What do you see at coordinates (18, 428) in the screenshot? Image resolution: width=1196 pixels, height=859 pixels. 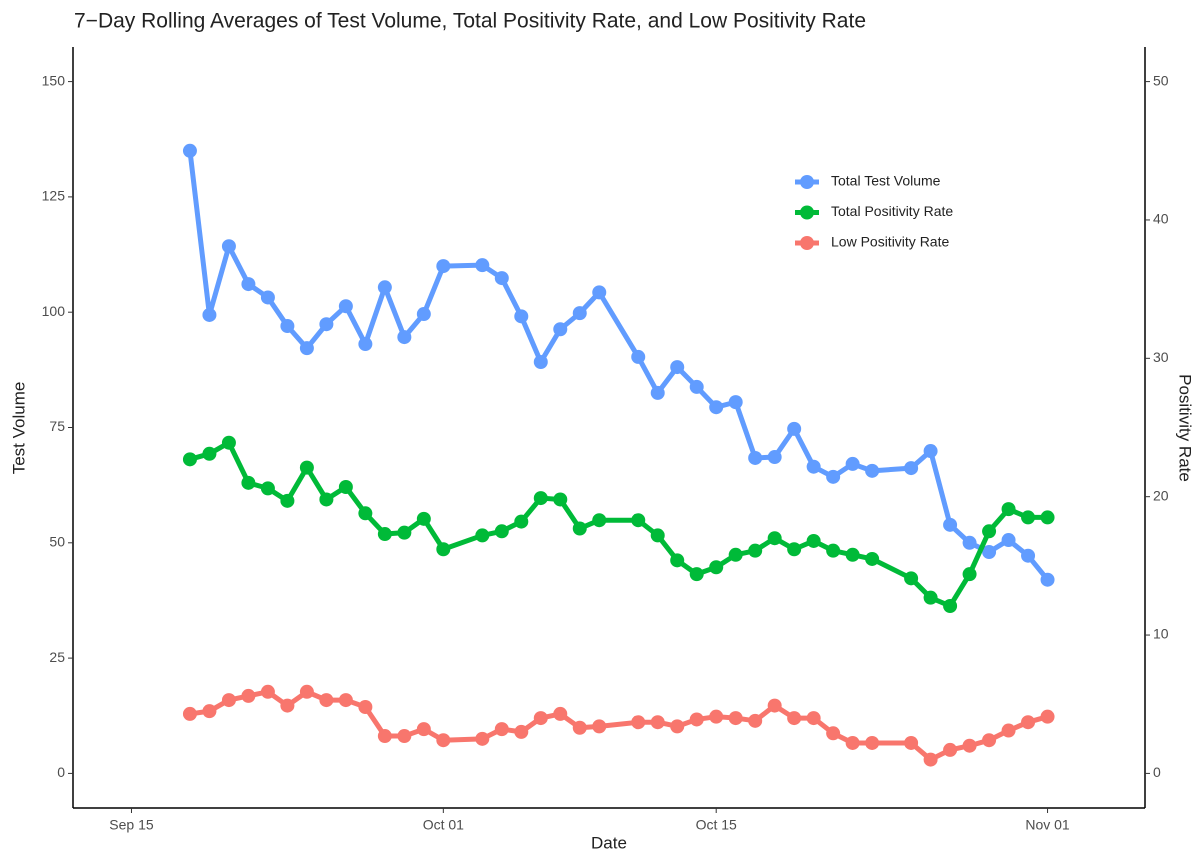 I see `y-axis-label: Test Volume` at bounding box center [18, 428].